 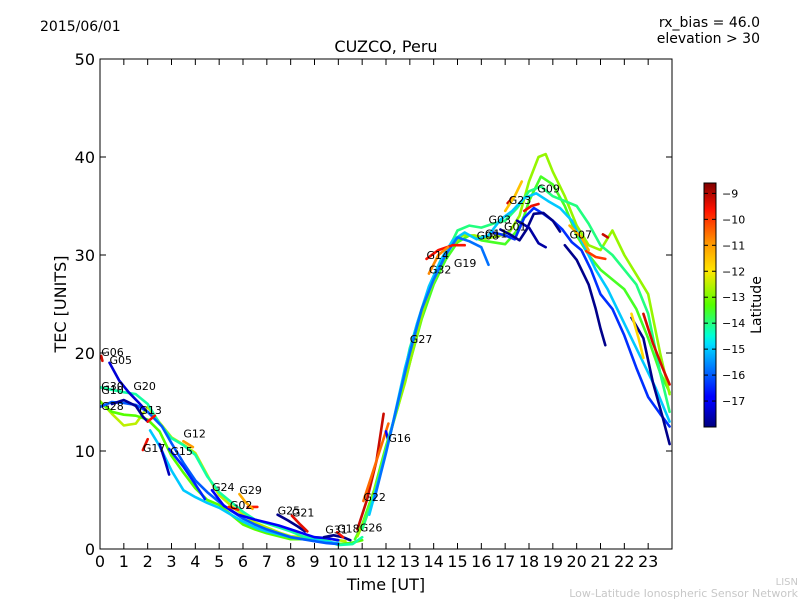 What do you see at coordinates (241, 505) in the screenshot?
I see `satellite-label: G02` at bounding box center [241, 505].